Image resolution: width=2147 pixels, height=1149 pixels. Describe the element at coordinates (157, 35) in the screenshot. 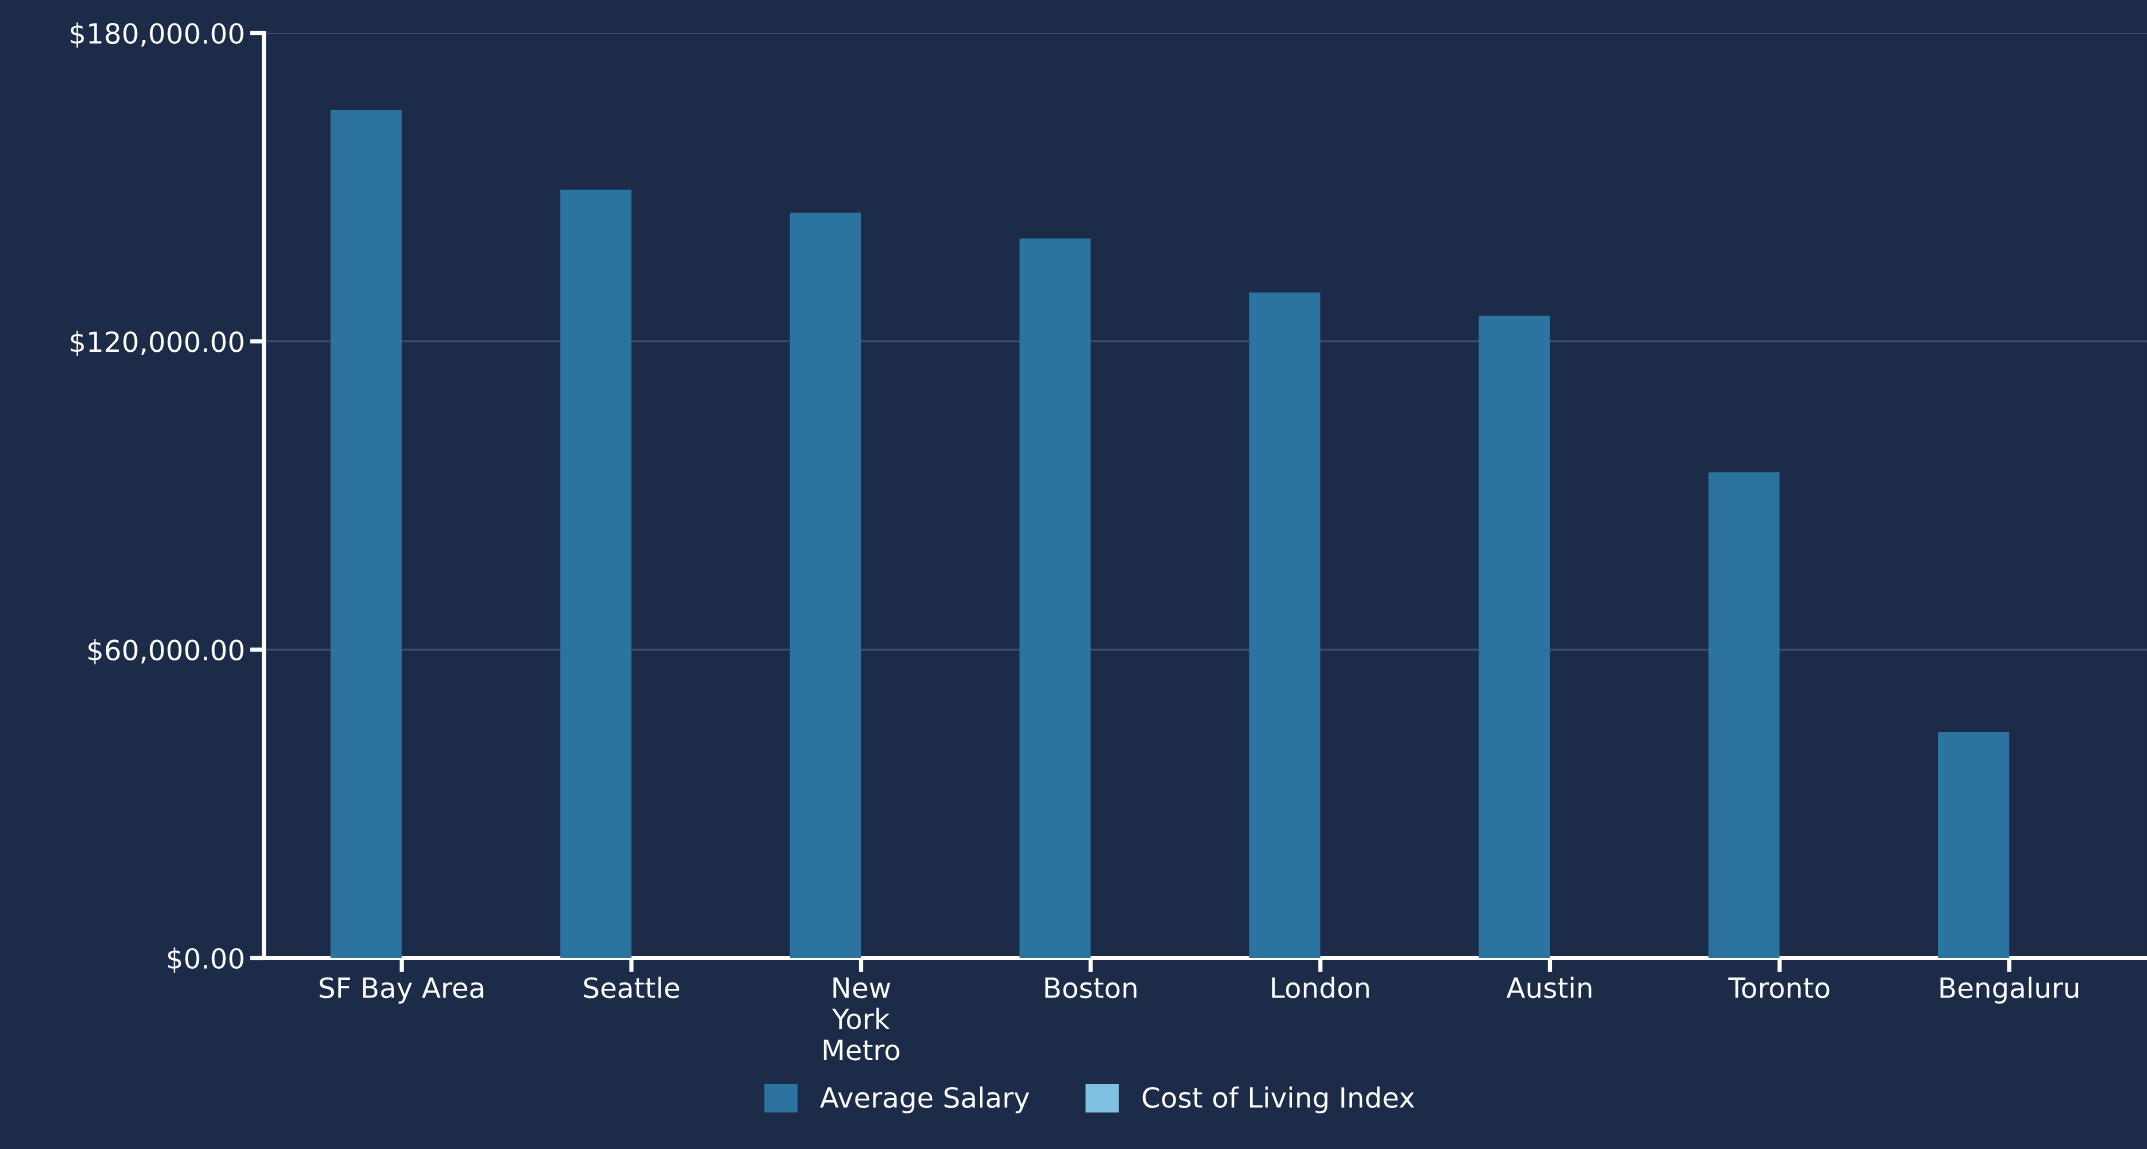

I see `y-tick-label: $180,000.00` at that location.